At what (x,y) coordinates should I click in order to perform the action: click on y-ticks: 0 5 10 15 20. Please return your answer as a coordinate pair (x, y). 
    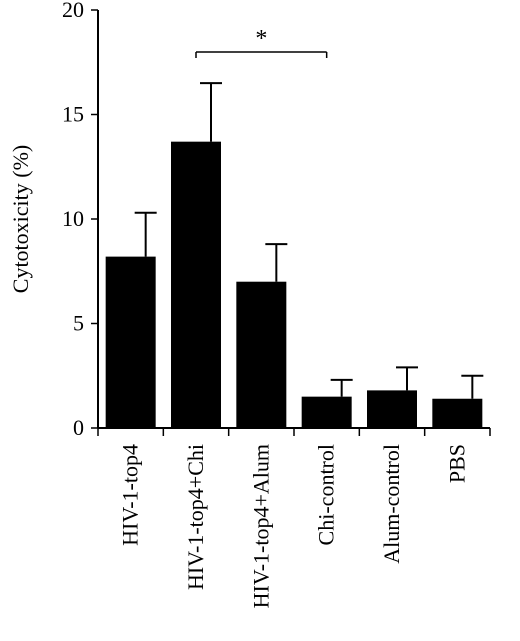
    Looking at the image, I should click on (80, 220).